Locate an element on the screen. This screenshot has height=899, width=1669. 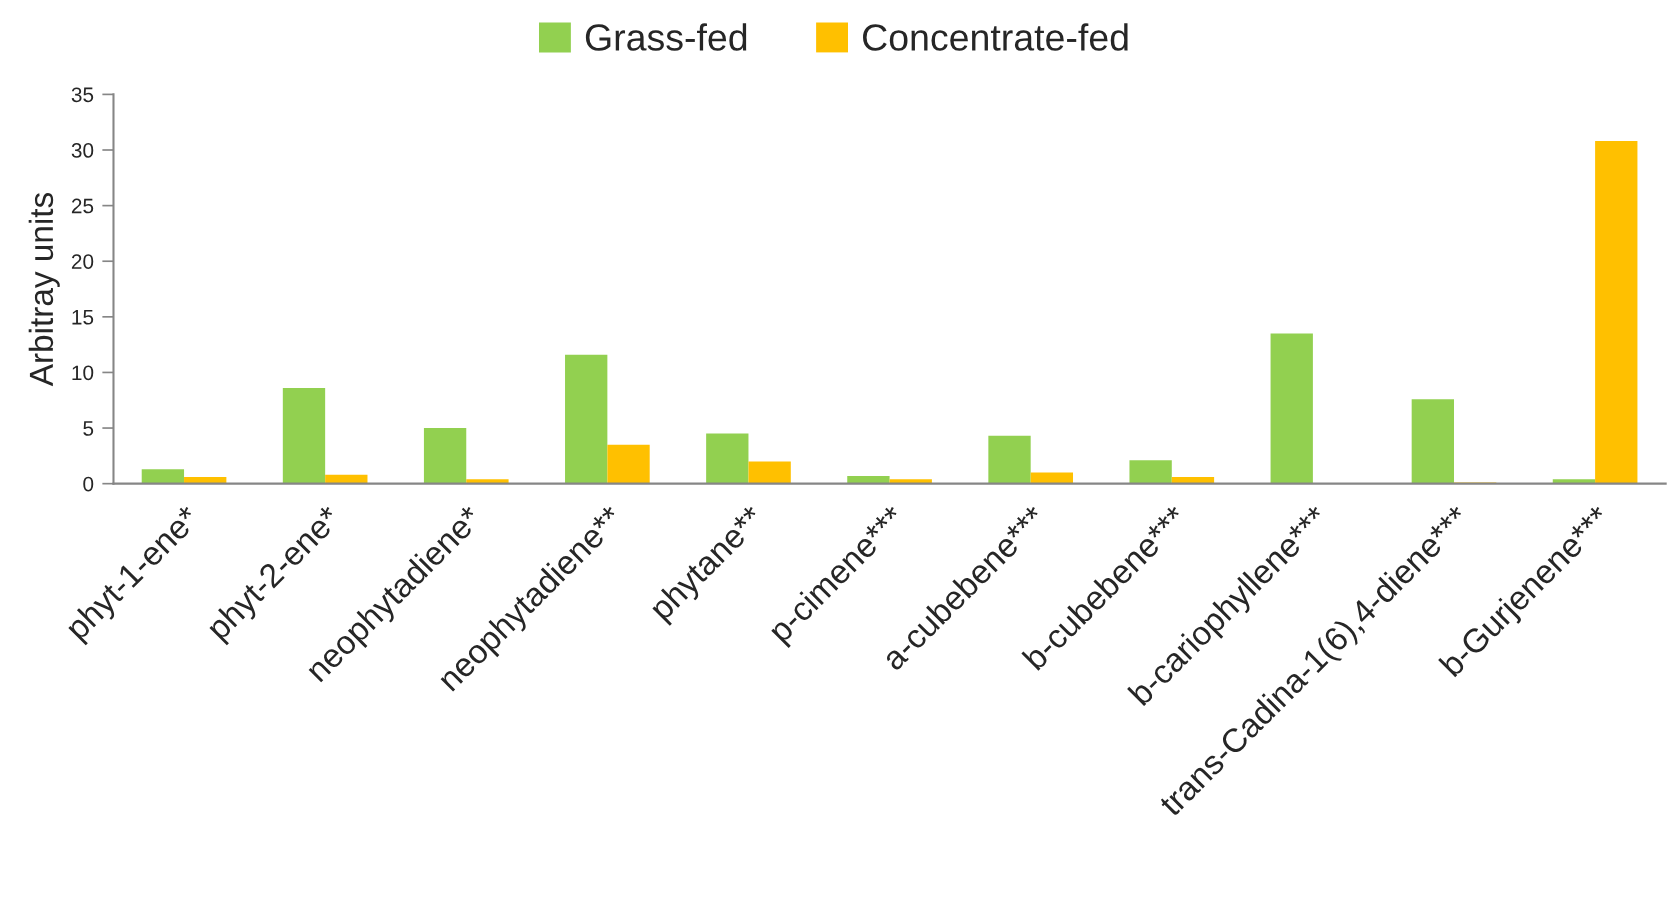
y-tick-label: 20 is located at coordinates (82, 261).